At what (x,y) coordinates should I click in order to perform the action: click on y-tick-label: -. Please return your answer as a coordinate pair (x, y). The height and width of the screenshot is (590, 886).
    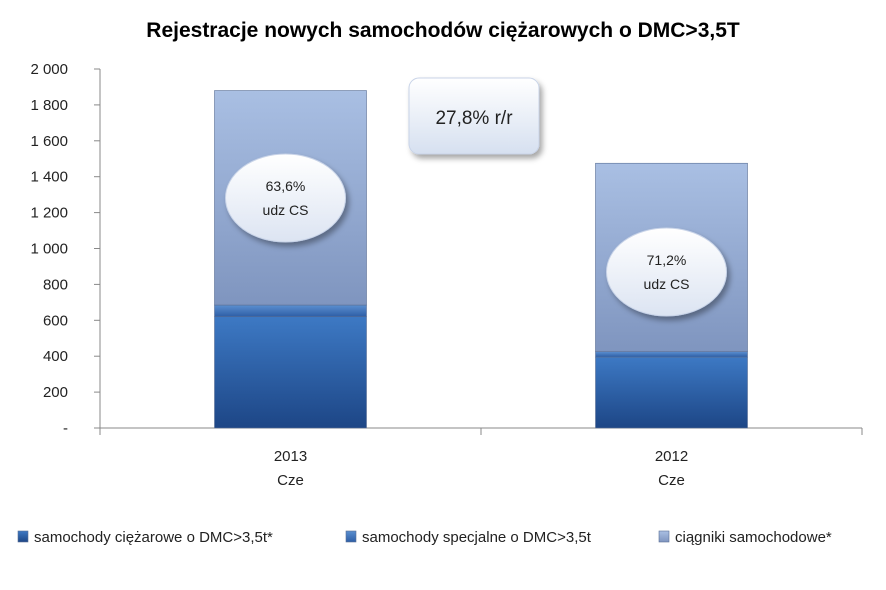
    Looking at the image, I should click on (65, 428).